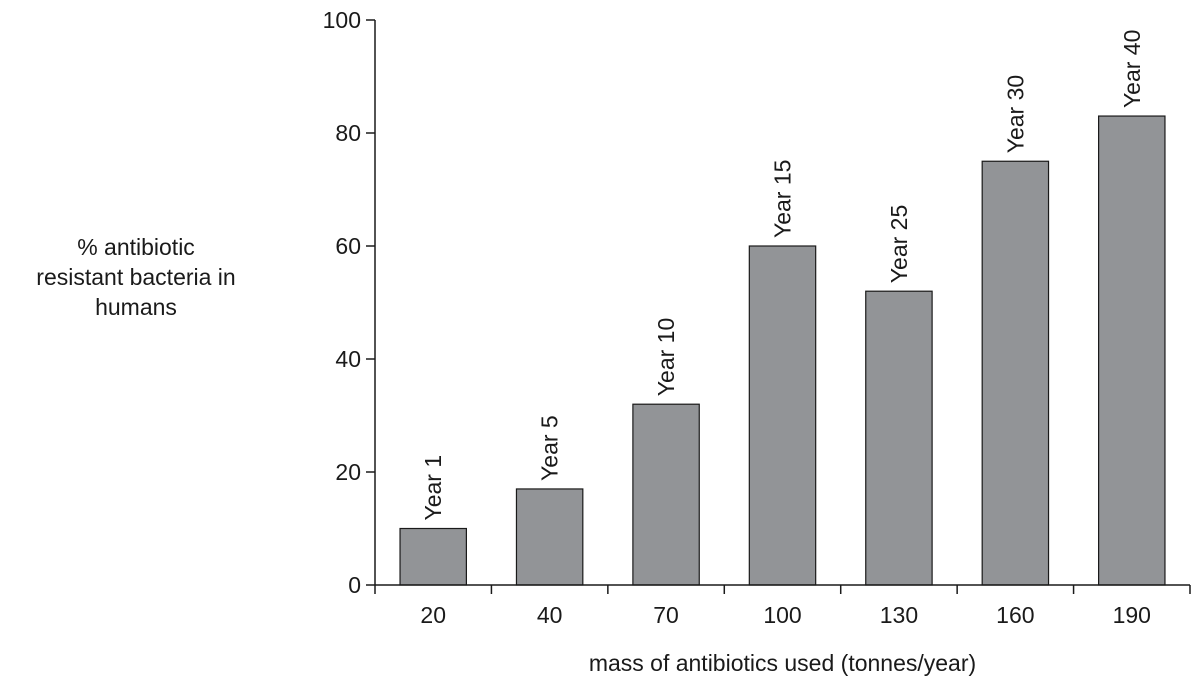 The image size is (1192, 690). What do you see at coordinates (348, 359) in the screenshot?
I see `y-tick-label: 40` at bounding box center [348, 359].